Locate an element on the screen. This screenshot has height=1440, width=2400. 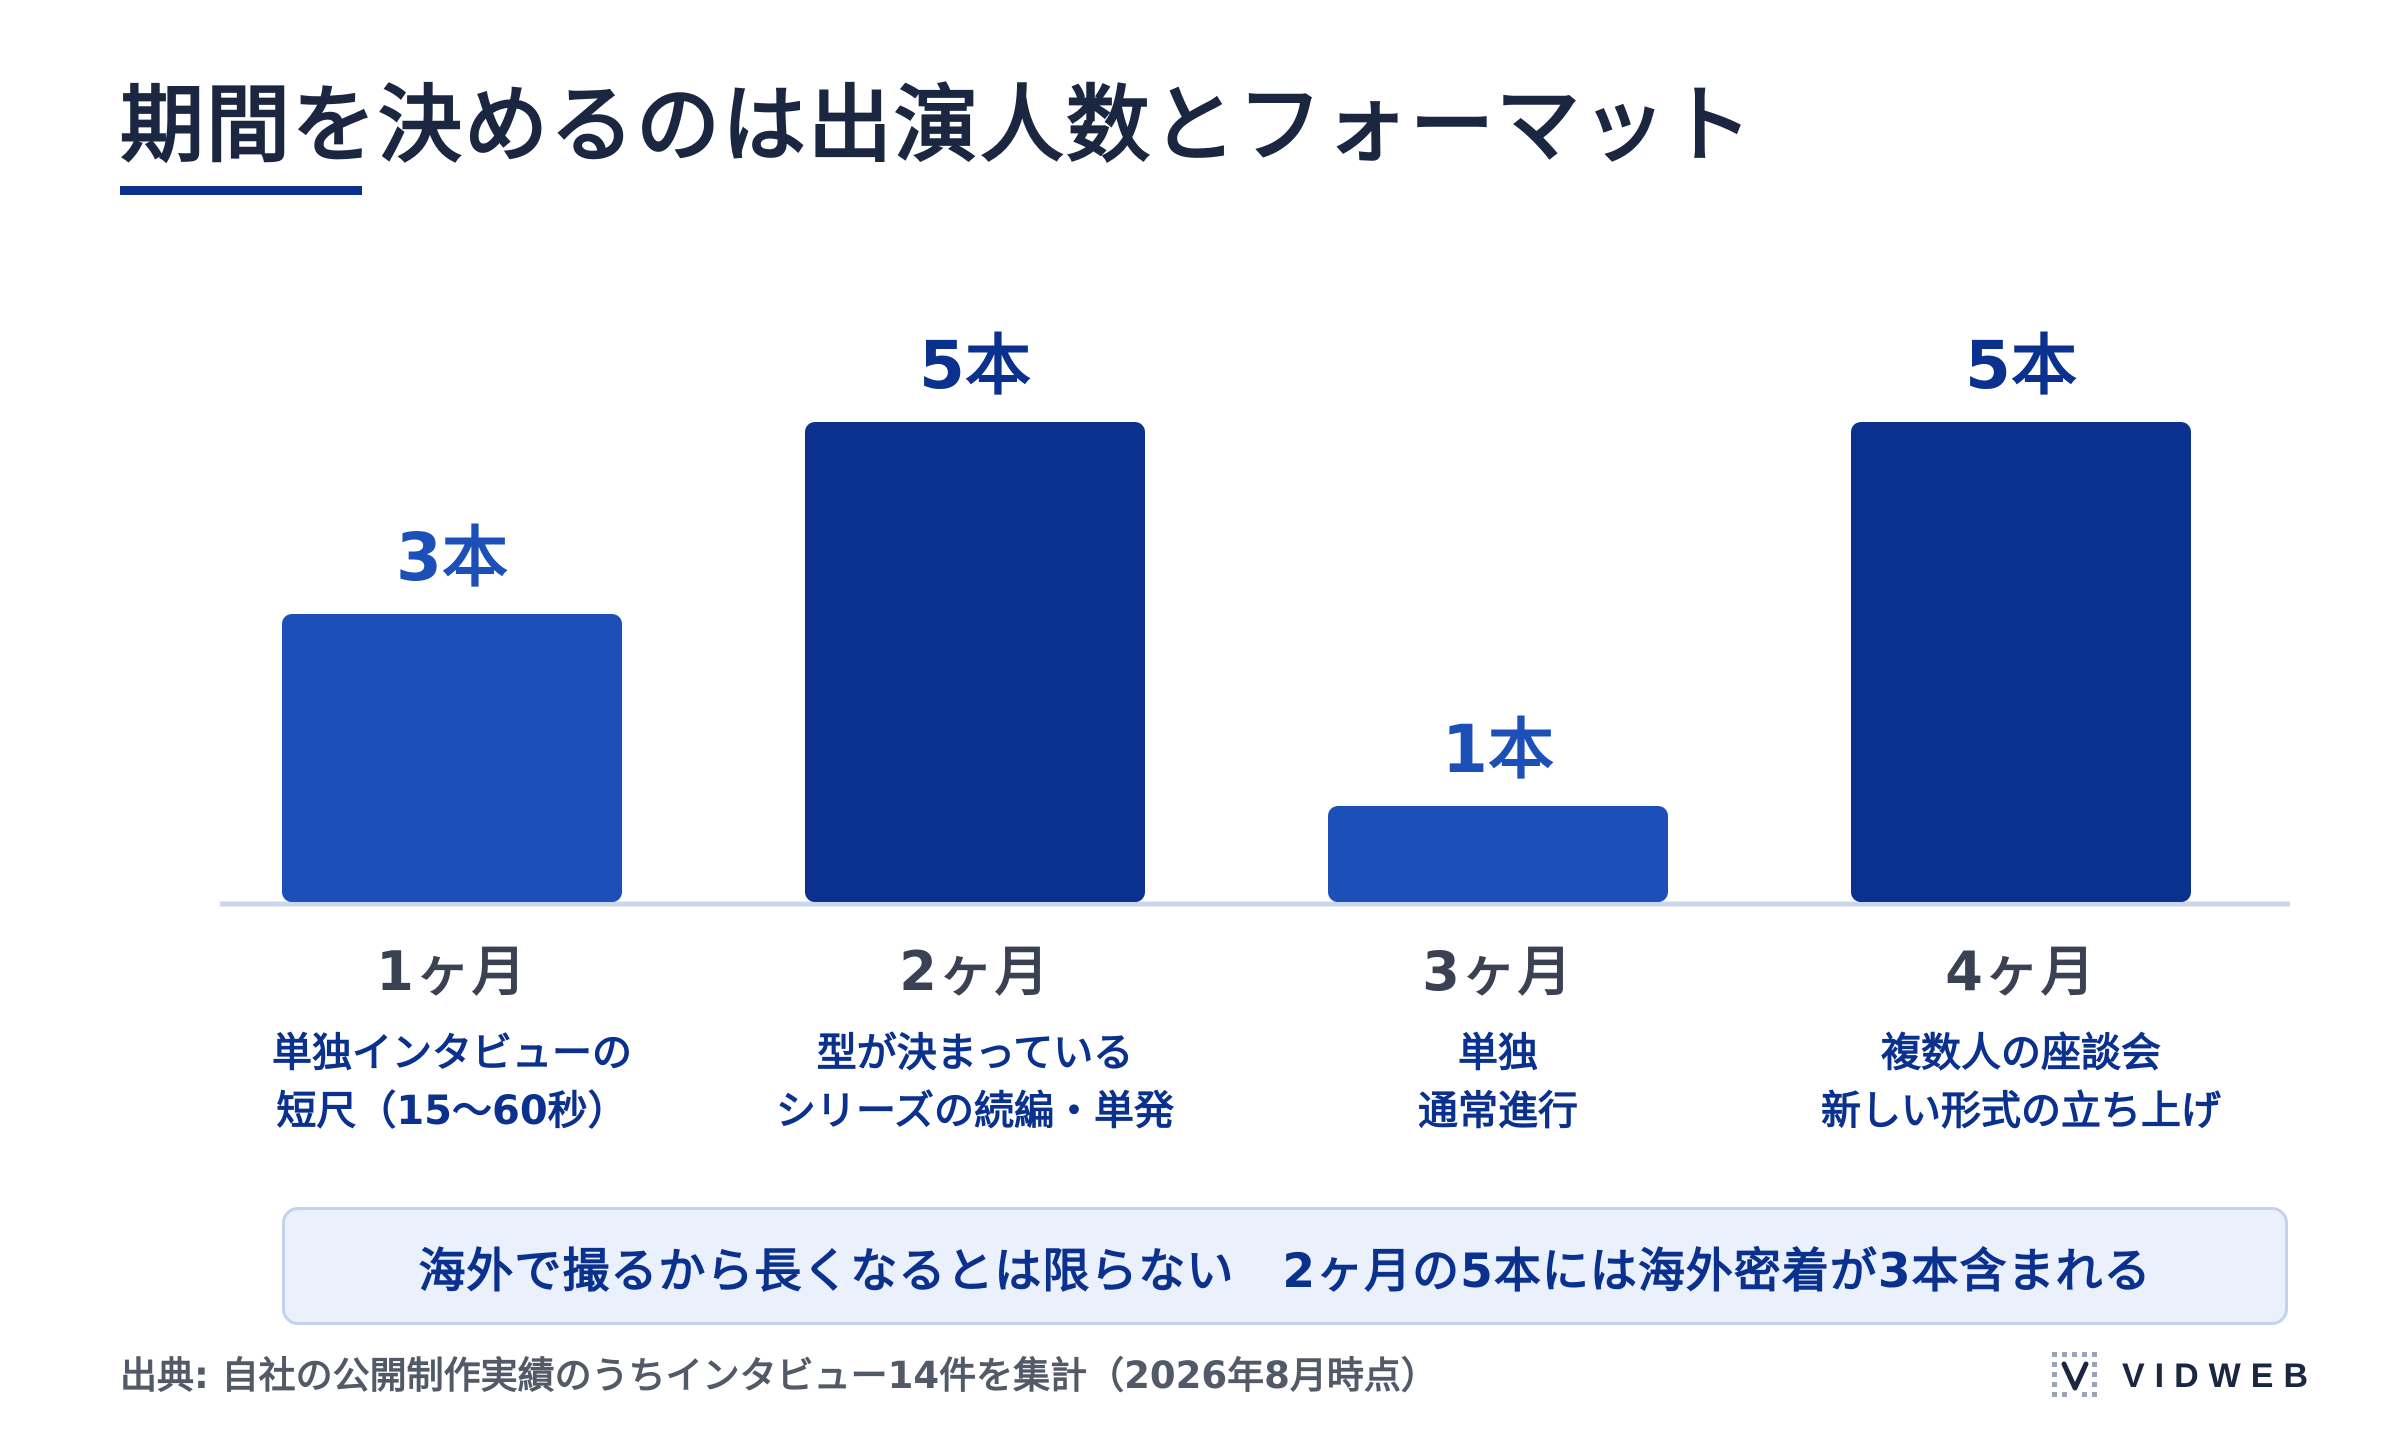
dotted-v-logo-icon is located at coordinates (2074, 1374).